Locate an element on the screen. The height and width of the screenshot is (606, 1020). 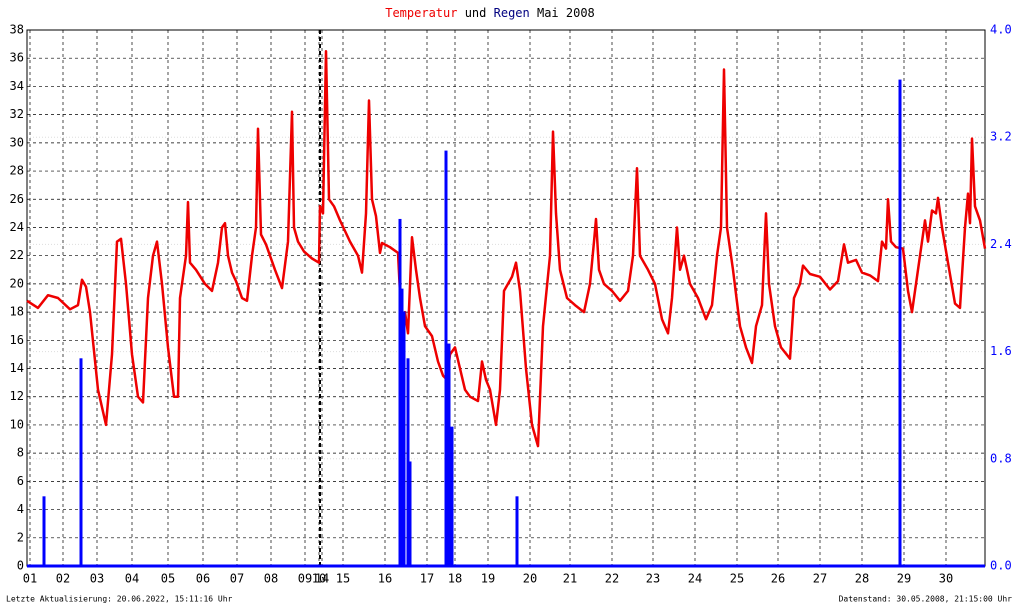
x-tick-label: 28 is located at coordinates (862, 579).